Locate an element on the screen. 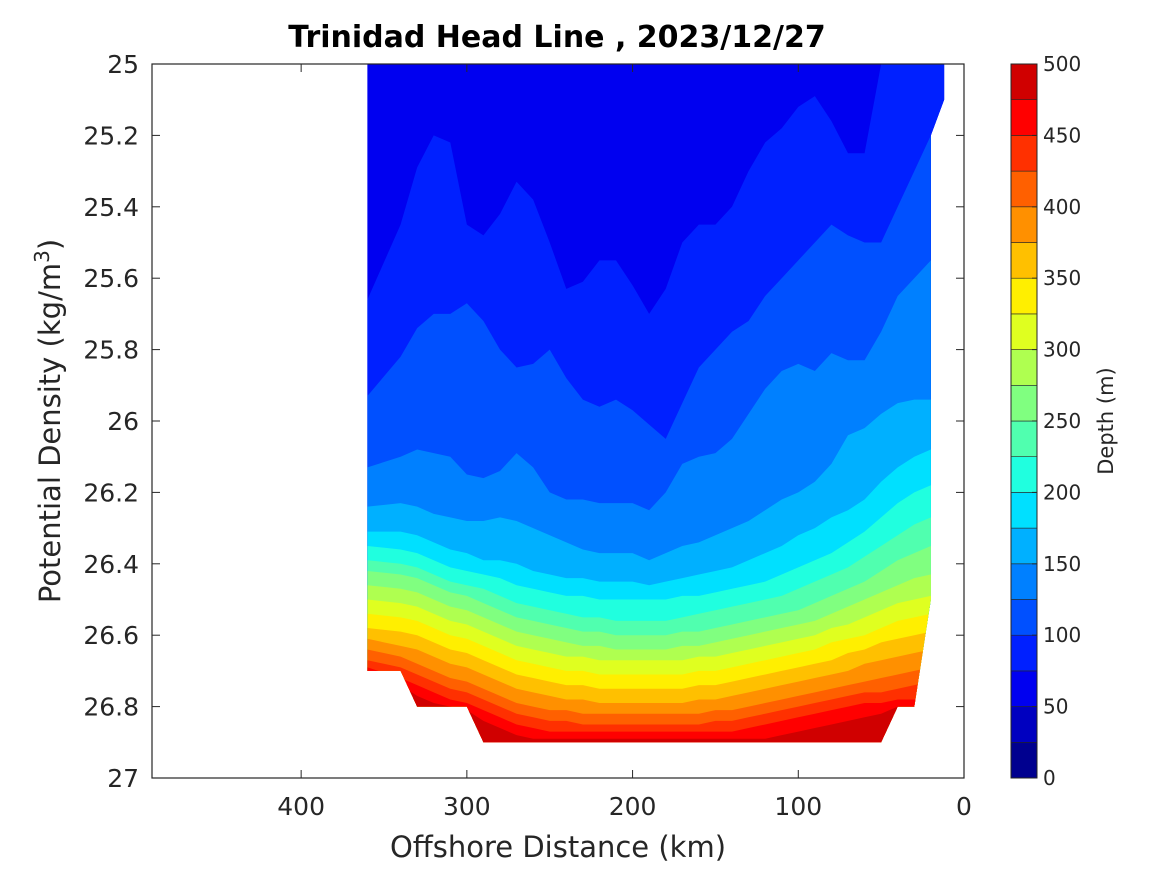 This screenshot has width=1167, height=875. y-tick-label: 25.2 is located at coordinates (111, 135).